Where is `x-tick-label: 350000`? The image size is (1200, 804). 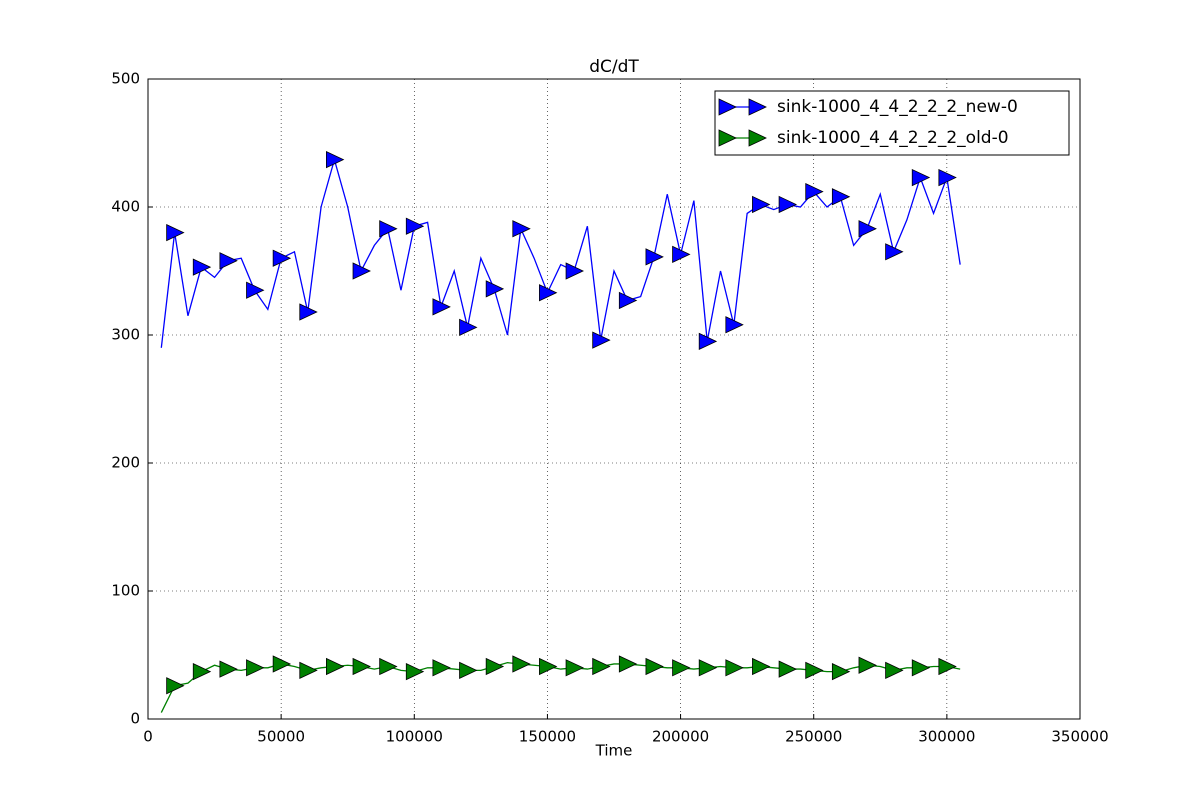
x-tick-label: 350000 is located at coordinates (1079, 737).